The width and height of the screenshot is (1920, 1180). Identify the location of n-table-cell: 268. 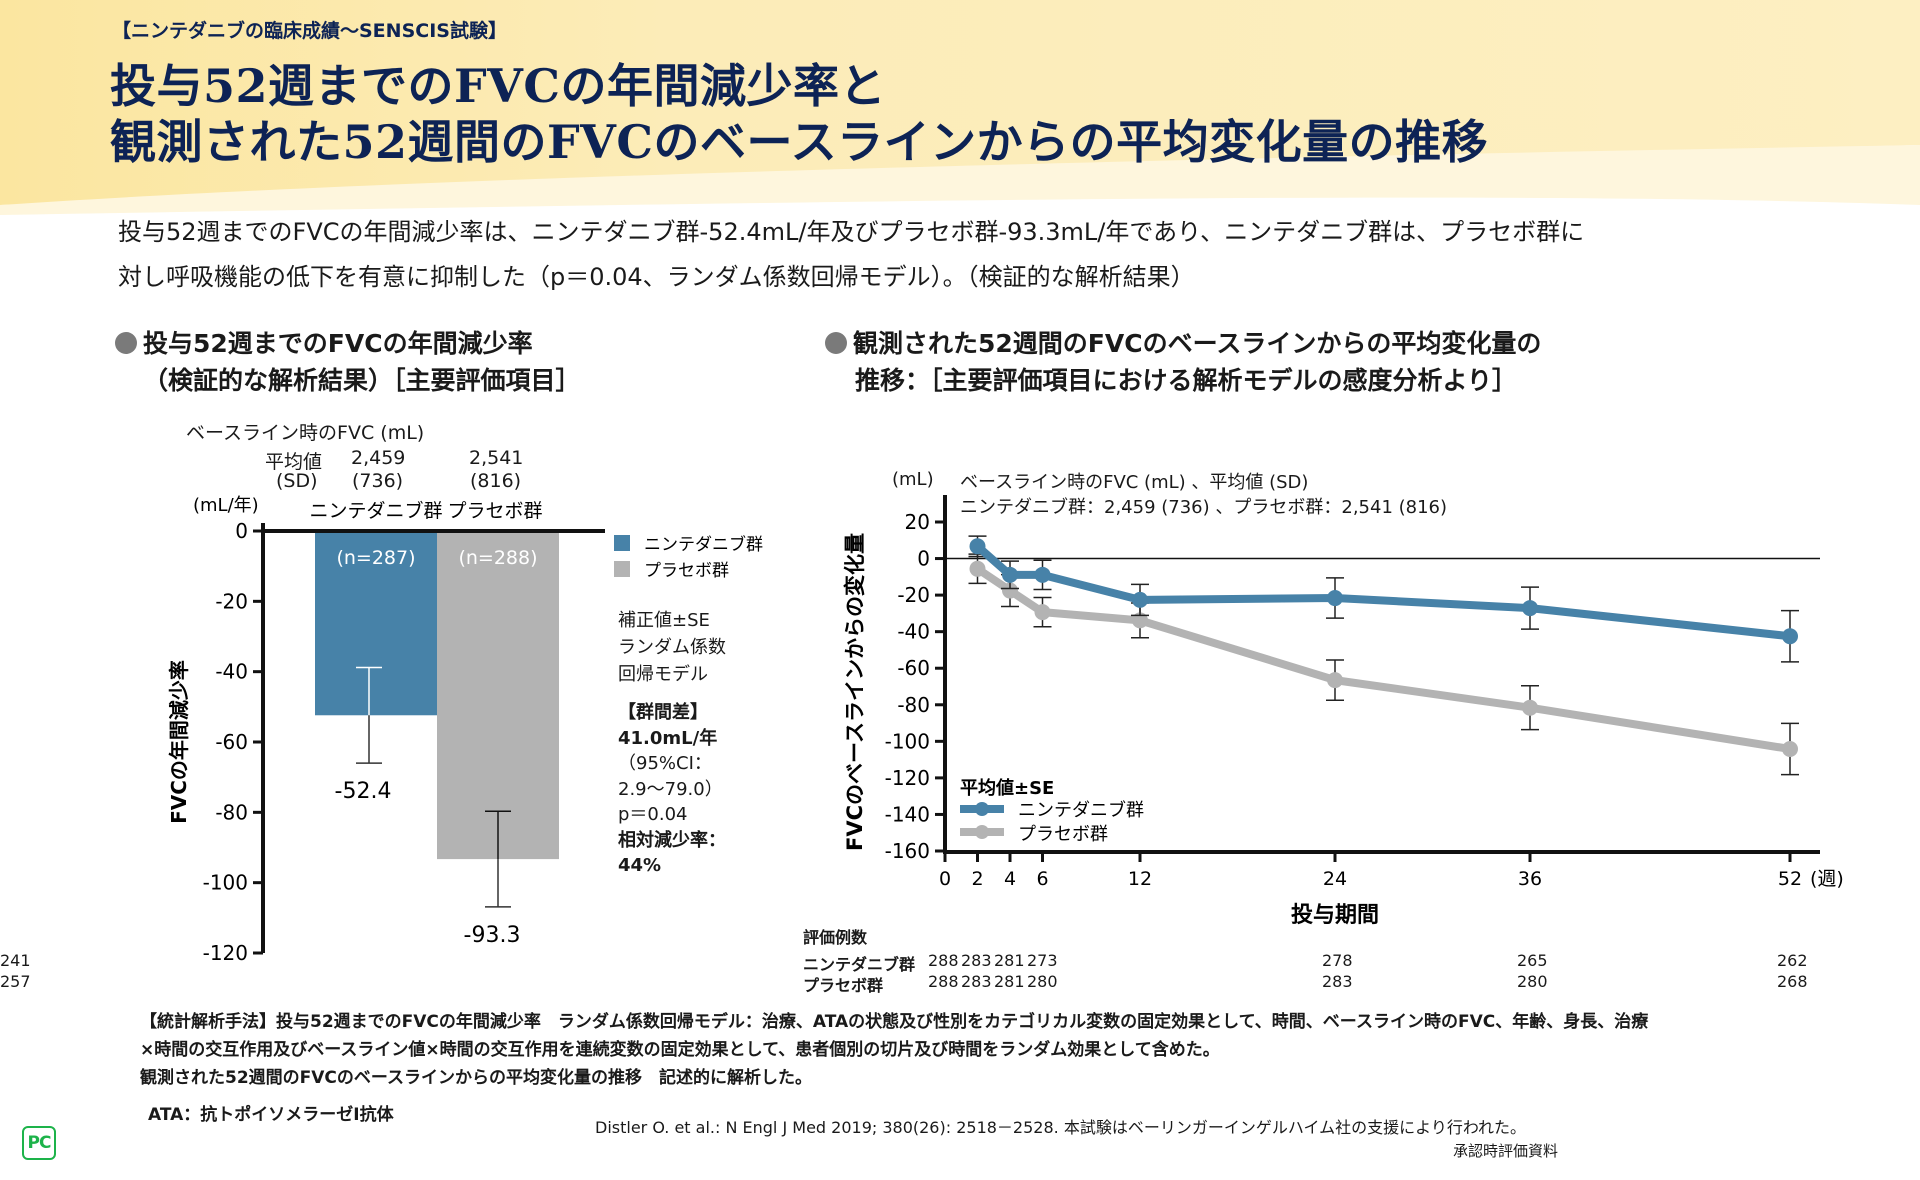
(1792, 981).